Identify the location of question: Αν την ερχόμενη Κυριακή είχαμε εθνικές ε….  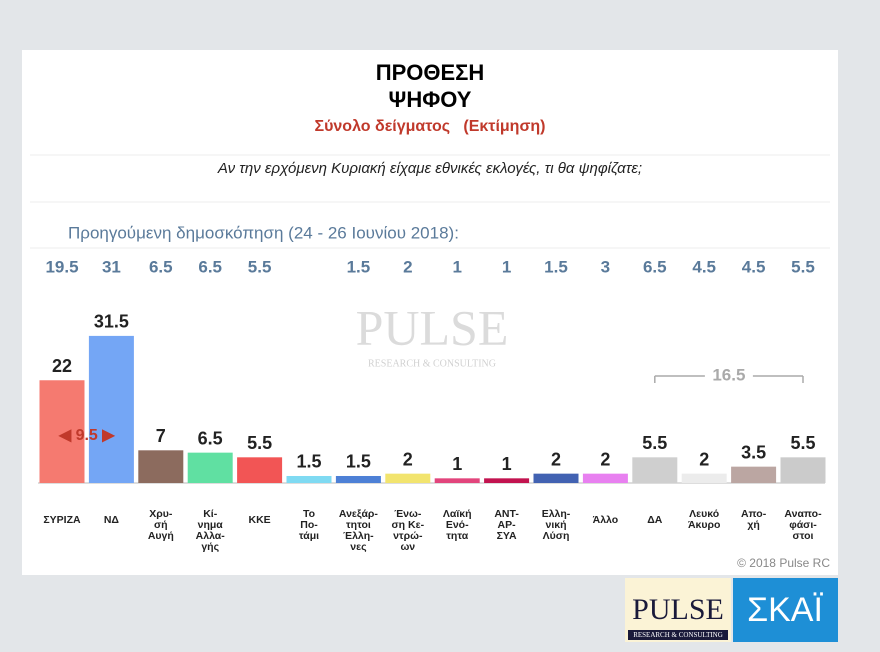
(429, 168).